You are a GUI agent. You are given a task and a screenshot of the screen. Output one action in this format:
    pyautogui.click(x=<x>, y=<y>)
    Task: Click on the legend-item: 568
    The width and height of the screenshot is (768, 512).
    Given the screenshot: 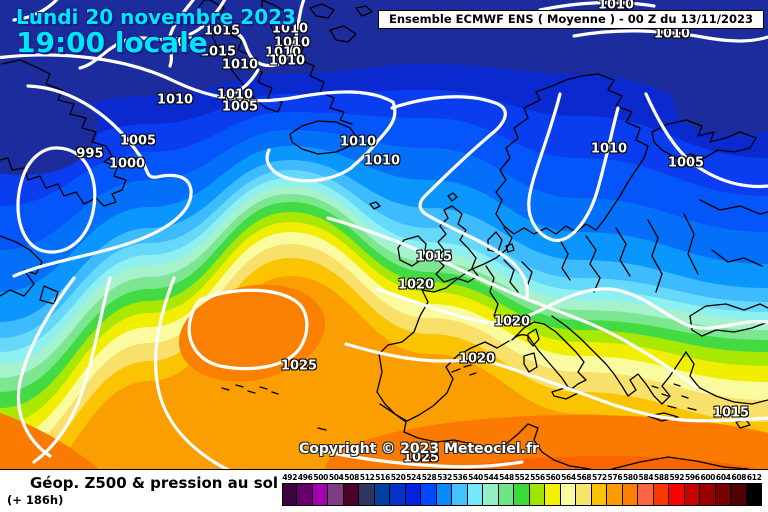 What is the action you would take?
    pyautogui.click(x=583, y=489)
    